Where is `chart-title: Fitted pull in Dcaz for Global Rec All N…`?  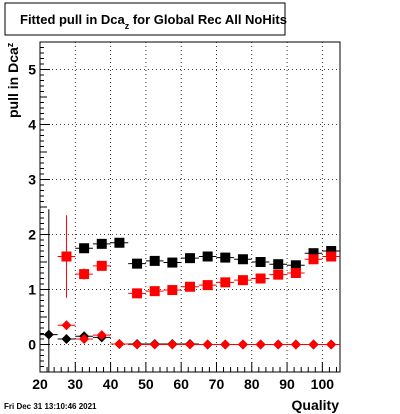
chart-title: Fitted pull in Dcaz for Global Rec All N… is located at coordinates (153, 21).